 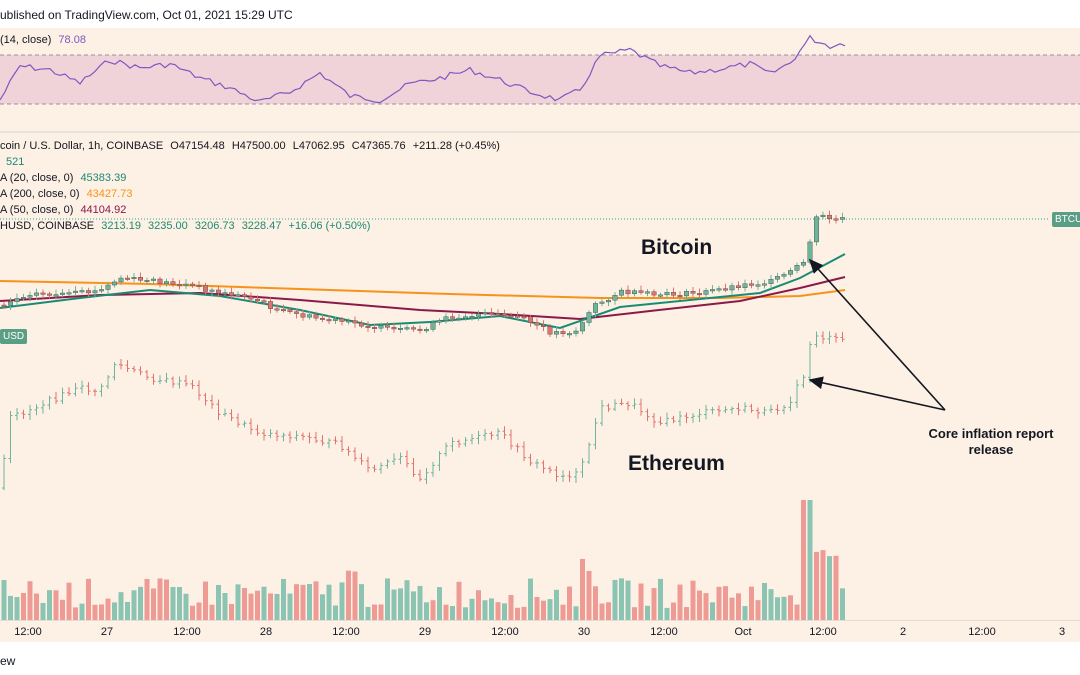 What do you see at coordinates (26, 40) in the screenshot?
I see `rsi-label: (14, close)` at bounding box center [26, 40].